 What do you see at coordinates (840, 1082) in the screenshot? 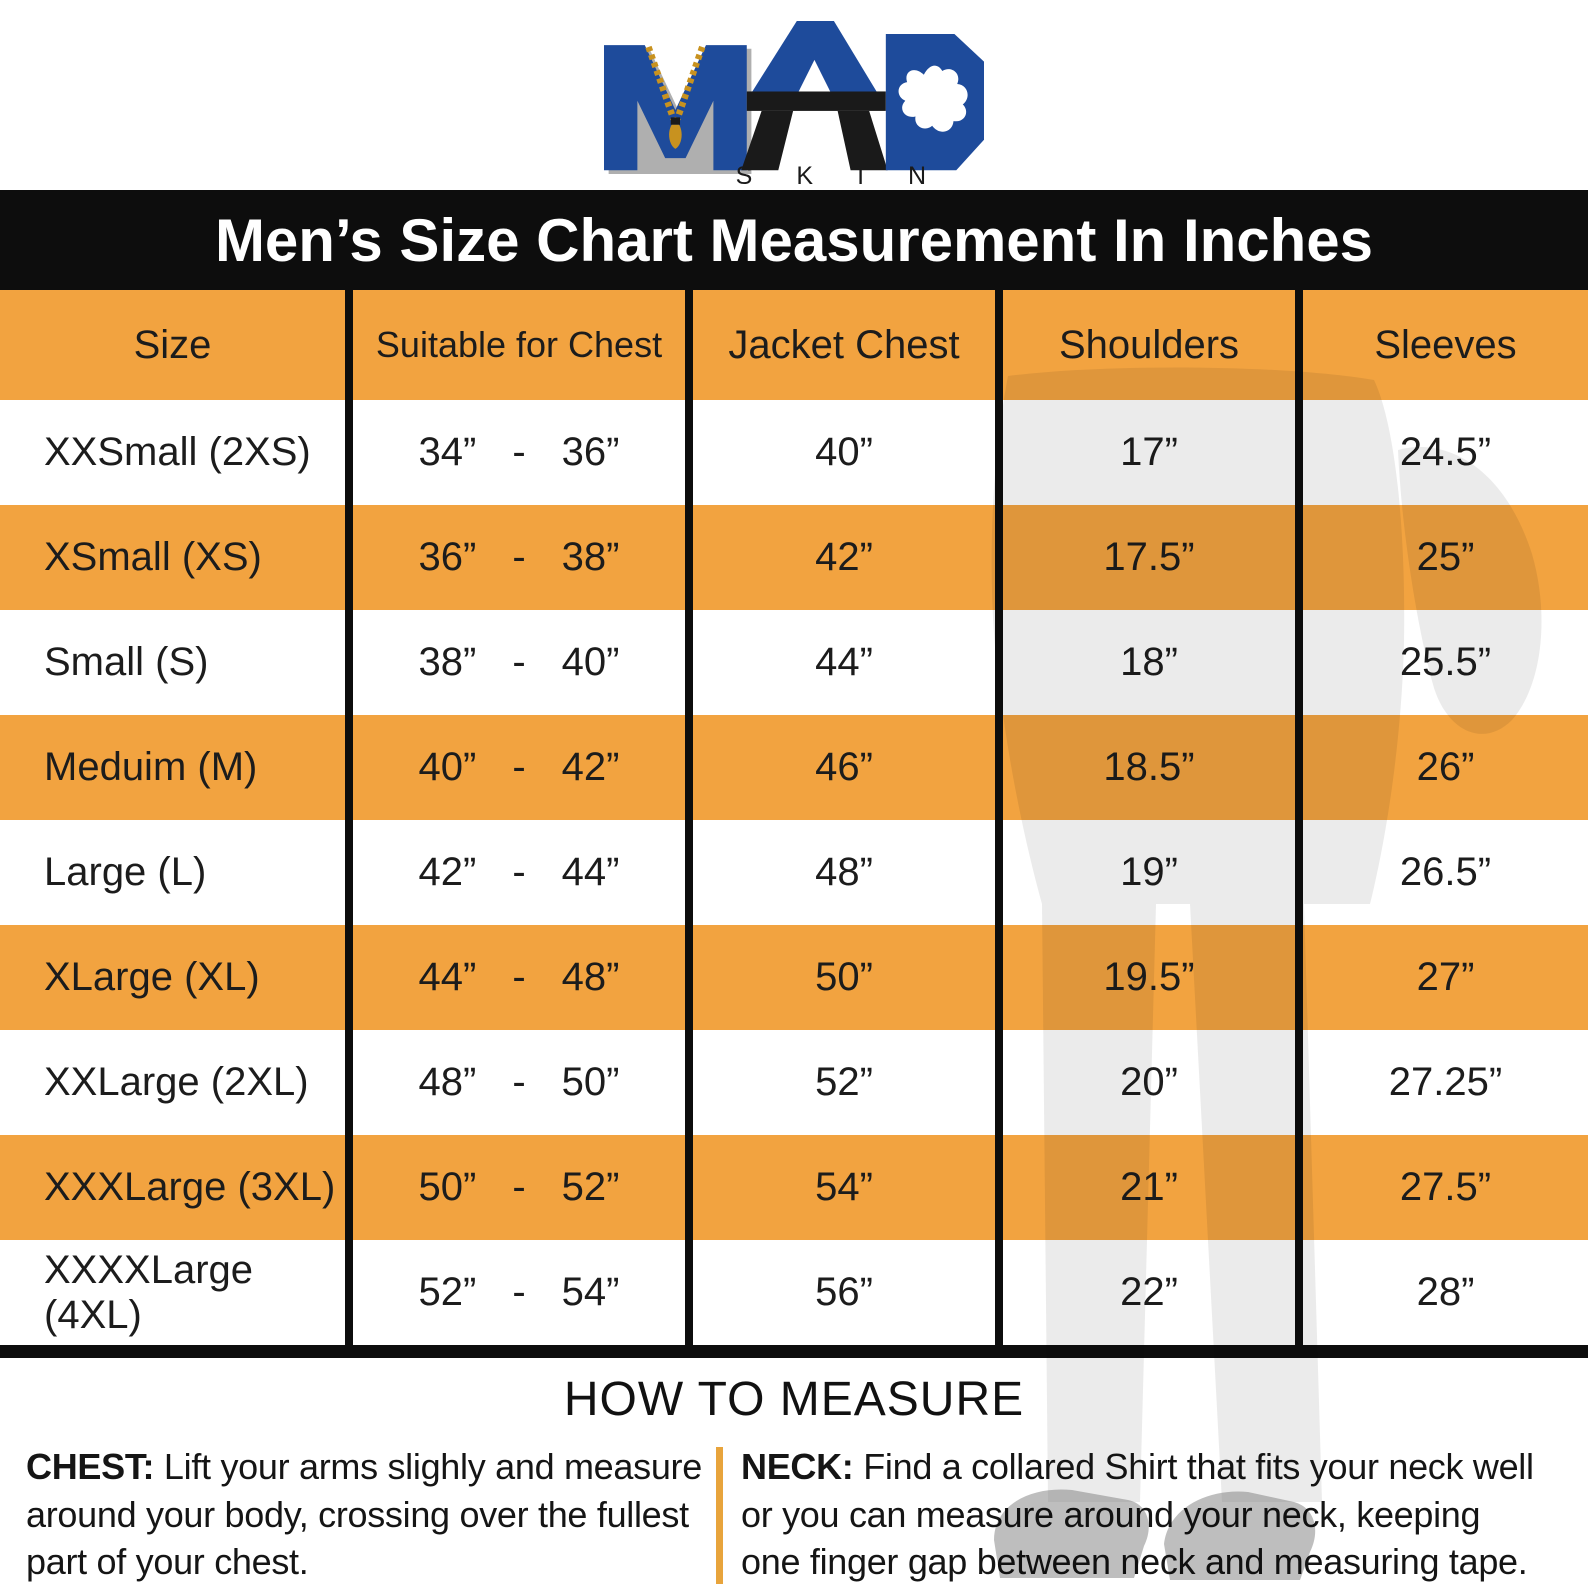
I see `jacket-chest-cell: 52”` at bounding box center [840, 1082].